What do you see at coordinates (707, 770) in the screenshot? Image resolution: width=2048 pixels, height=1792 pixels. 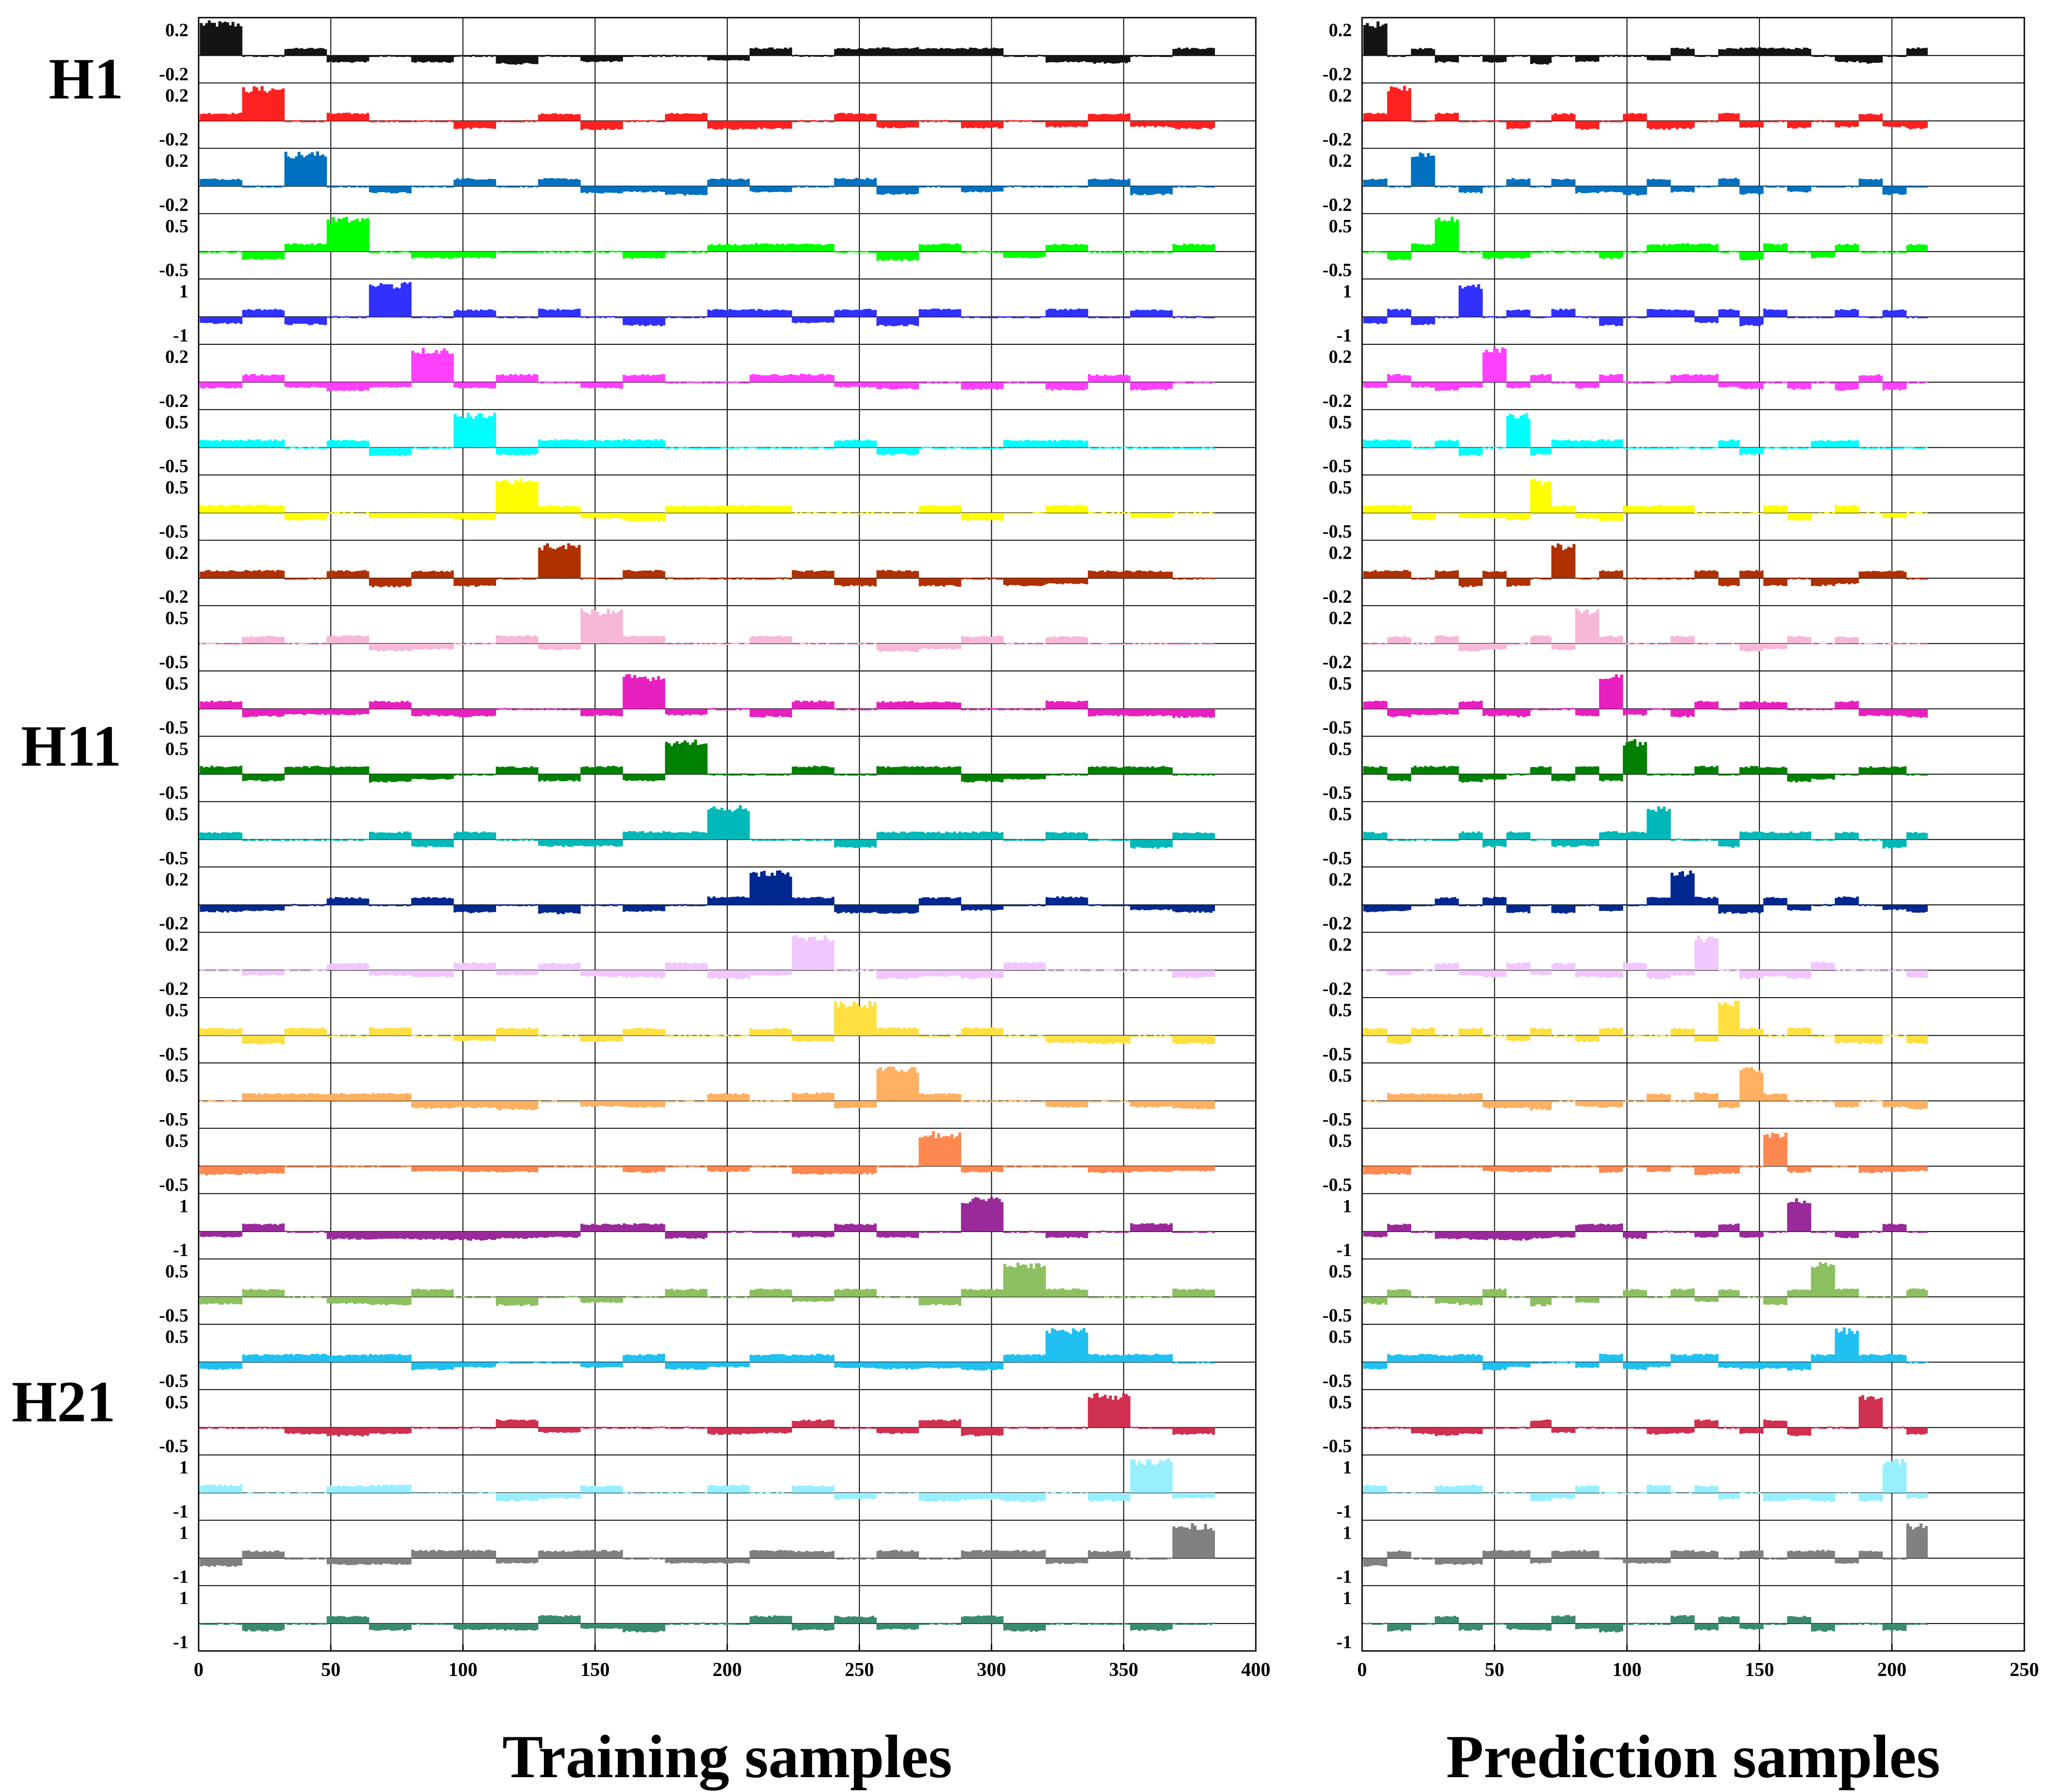 I see `row-12: 0.5 -0.5` at bounding box center [707, 770].